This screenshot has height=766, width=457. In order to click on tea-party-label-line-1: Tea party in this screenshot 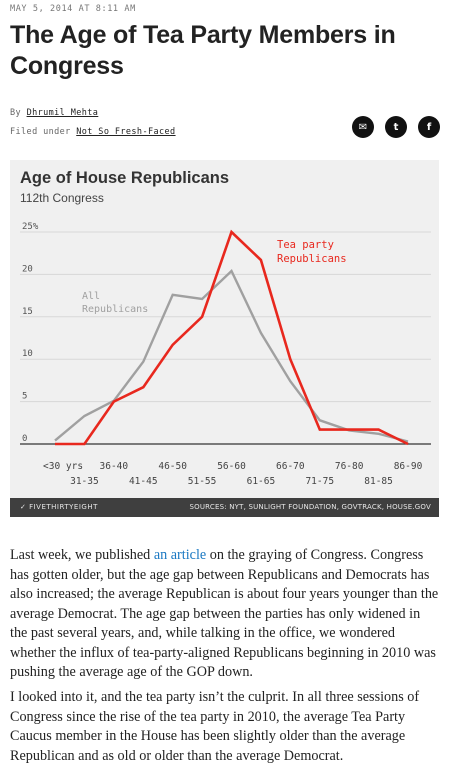, I will do `click(305, 245)`.